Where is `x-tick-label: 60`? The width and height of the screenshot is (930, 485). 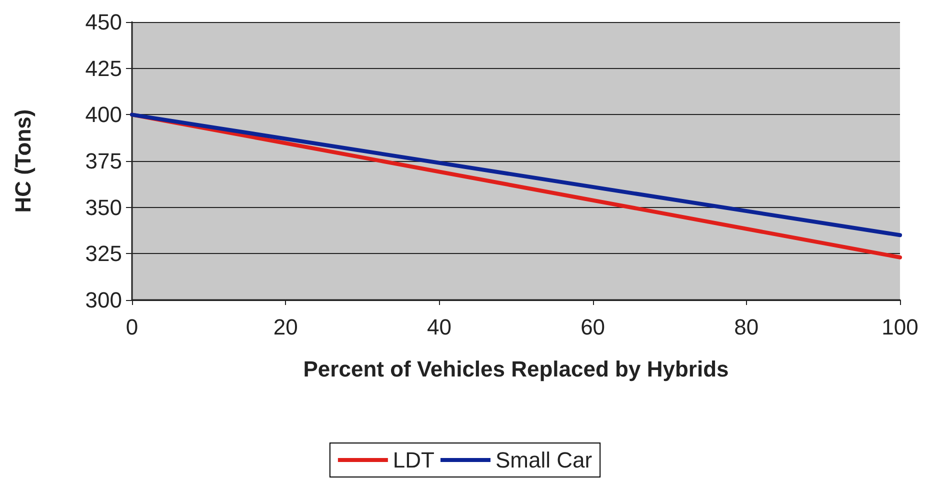 x-tick-label: 60 is located at coordinates (593, 327).